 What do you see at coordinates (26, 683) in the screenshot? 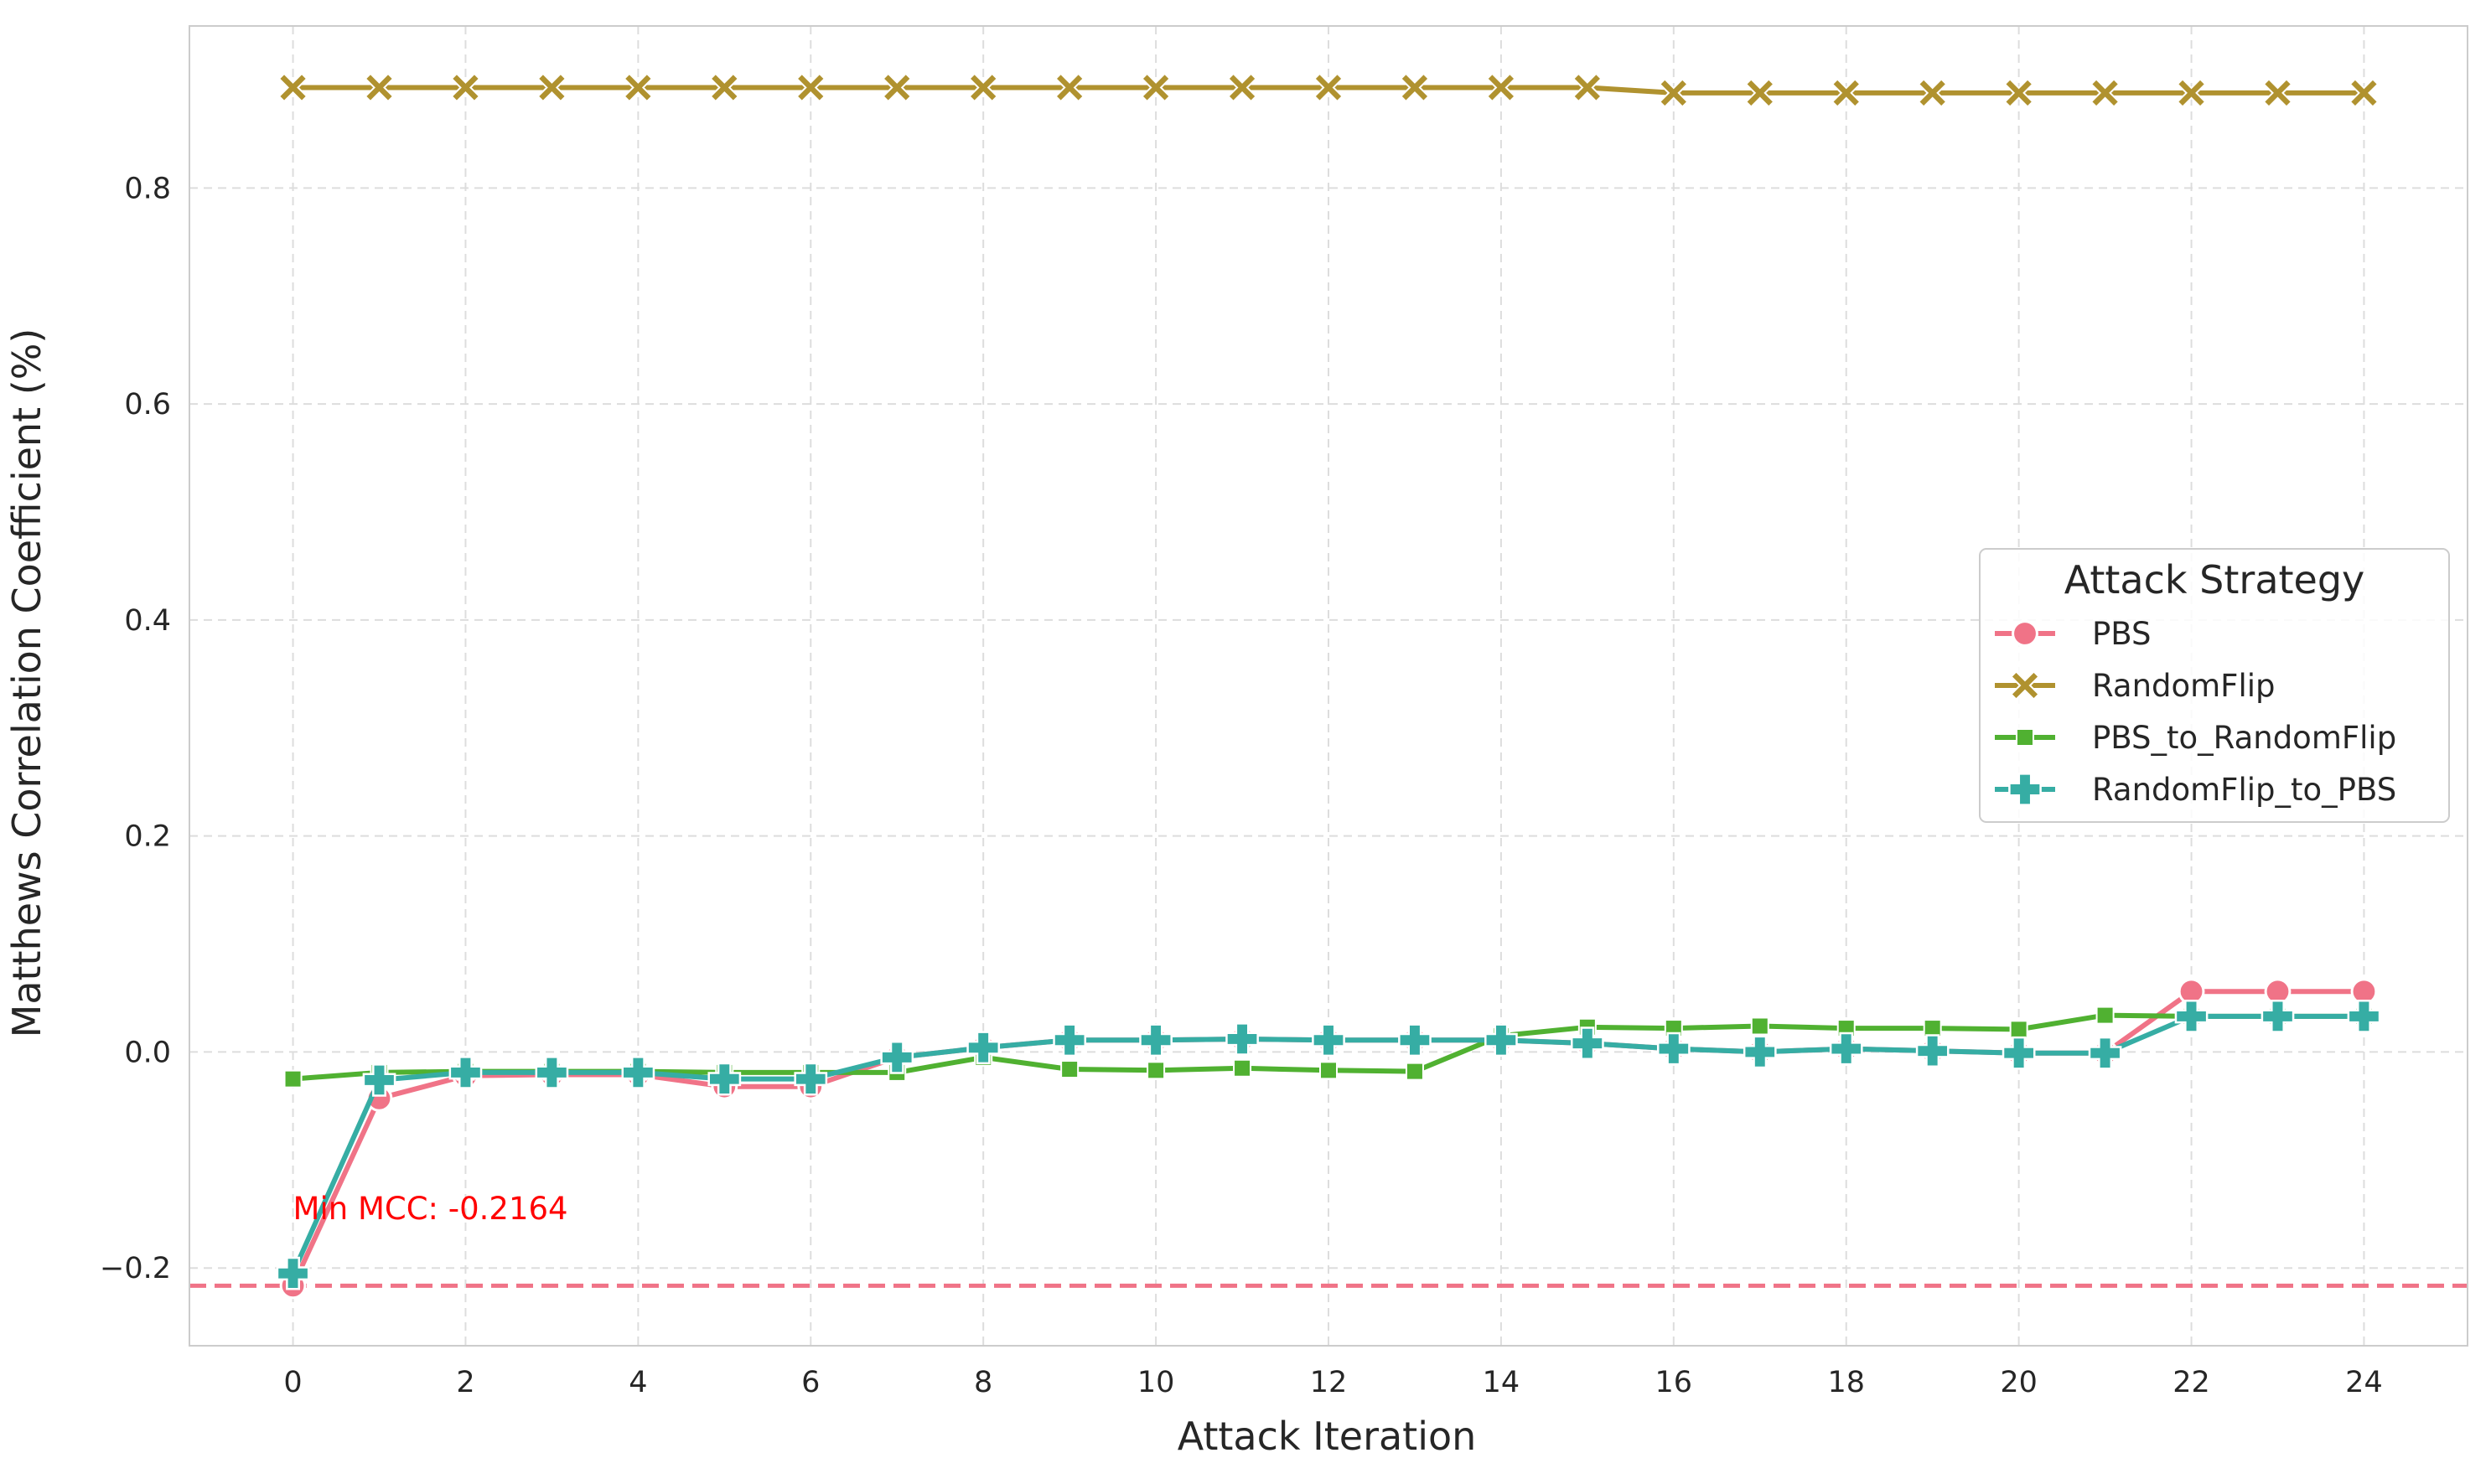
I see `y-axis-label: Matthews Correlation Coefficient (%)` at bounding box center [26, 683].